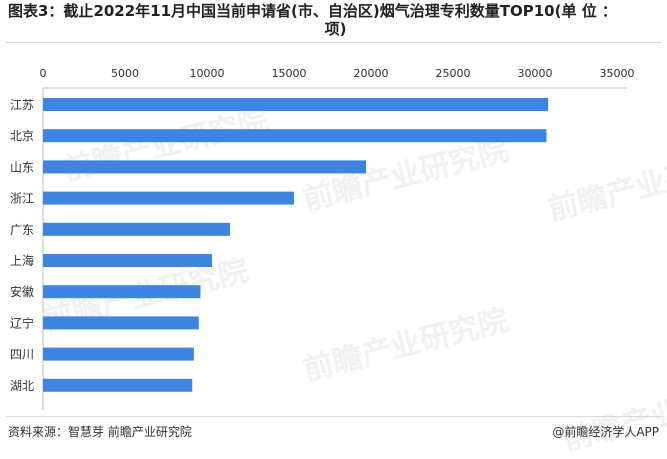 The width and height of the screenshot is (667, 459). Describe the element at coordinates (334, 416) in the screenshot. I see `footer-divider` at that location.